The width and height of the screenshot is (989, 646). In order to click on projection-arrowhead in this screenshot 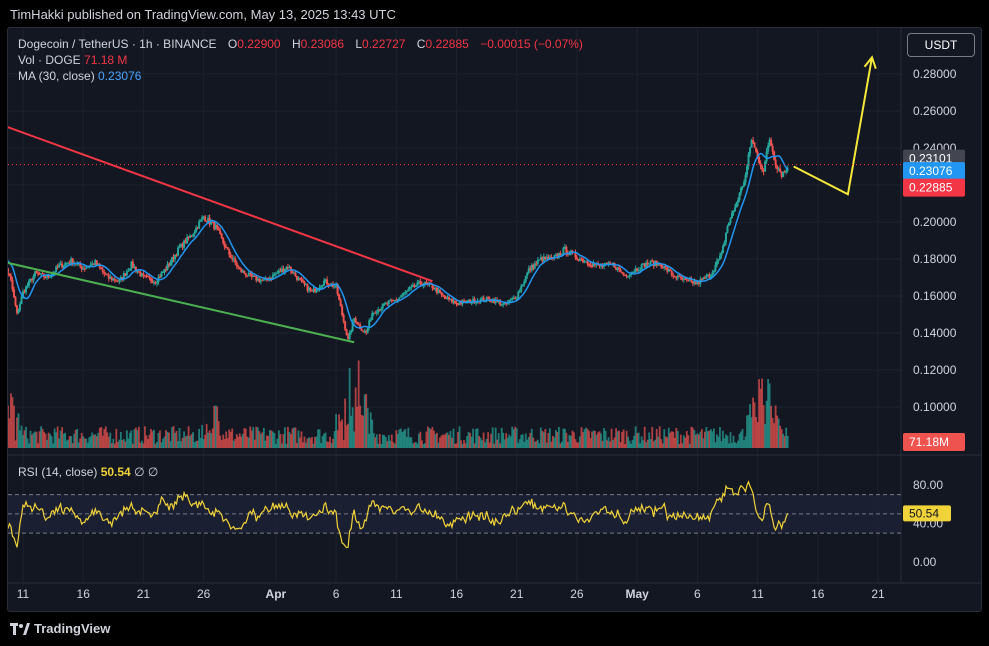, I will do `click(870, 62)`.